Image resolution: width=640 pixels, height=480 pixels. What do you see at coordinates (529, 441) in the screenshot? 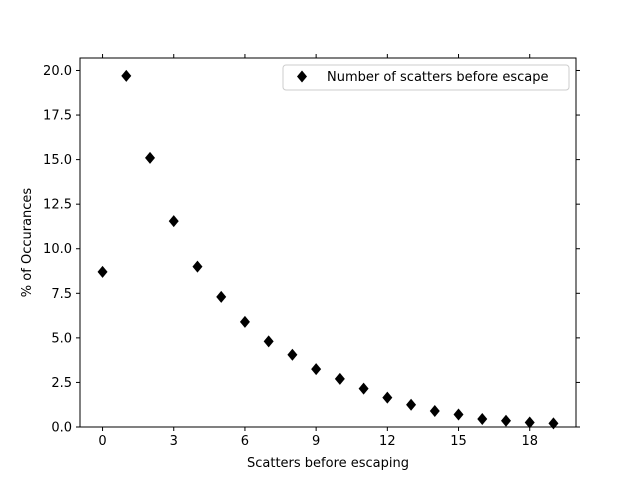
I see `x-tick-label: 18` at bounding box center [529, 441].